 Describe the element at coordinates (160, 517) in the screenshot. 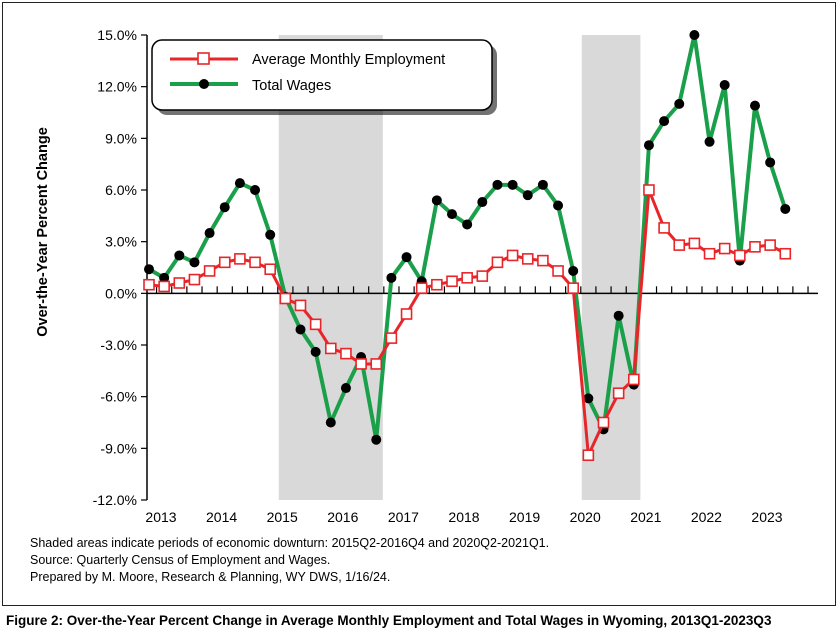

I see `x-tick-label: 2013` at that location.